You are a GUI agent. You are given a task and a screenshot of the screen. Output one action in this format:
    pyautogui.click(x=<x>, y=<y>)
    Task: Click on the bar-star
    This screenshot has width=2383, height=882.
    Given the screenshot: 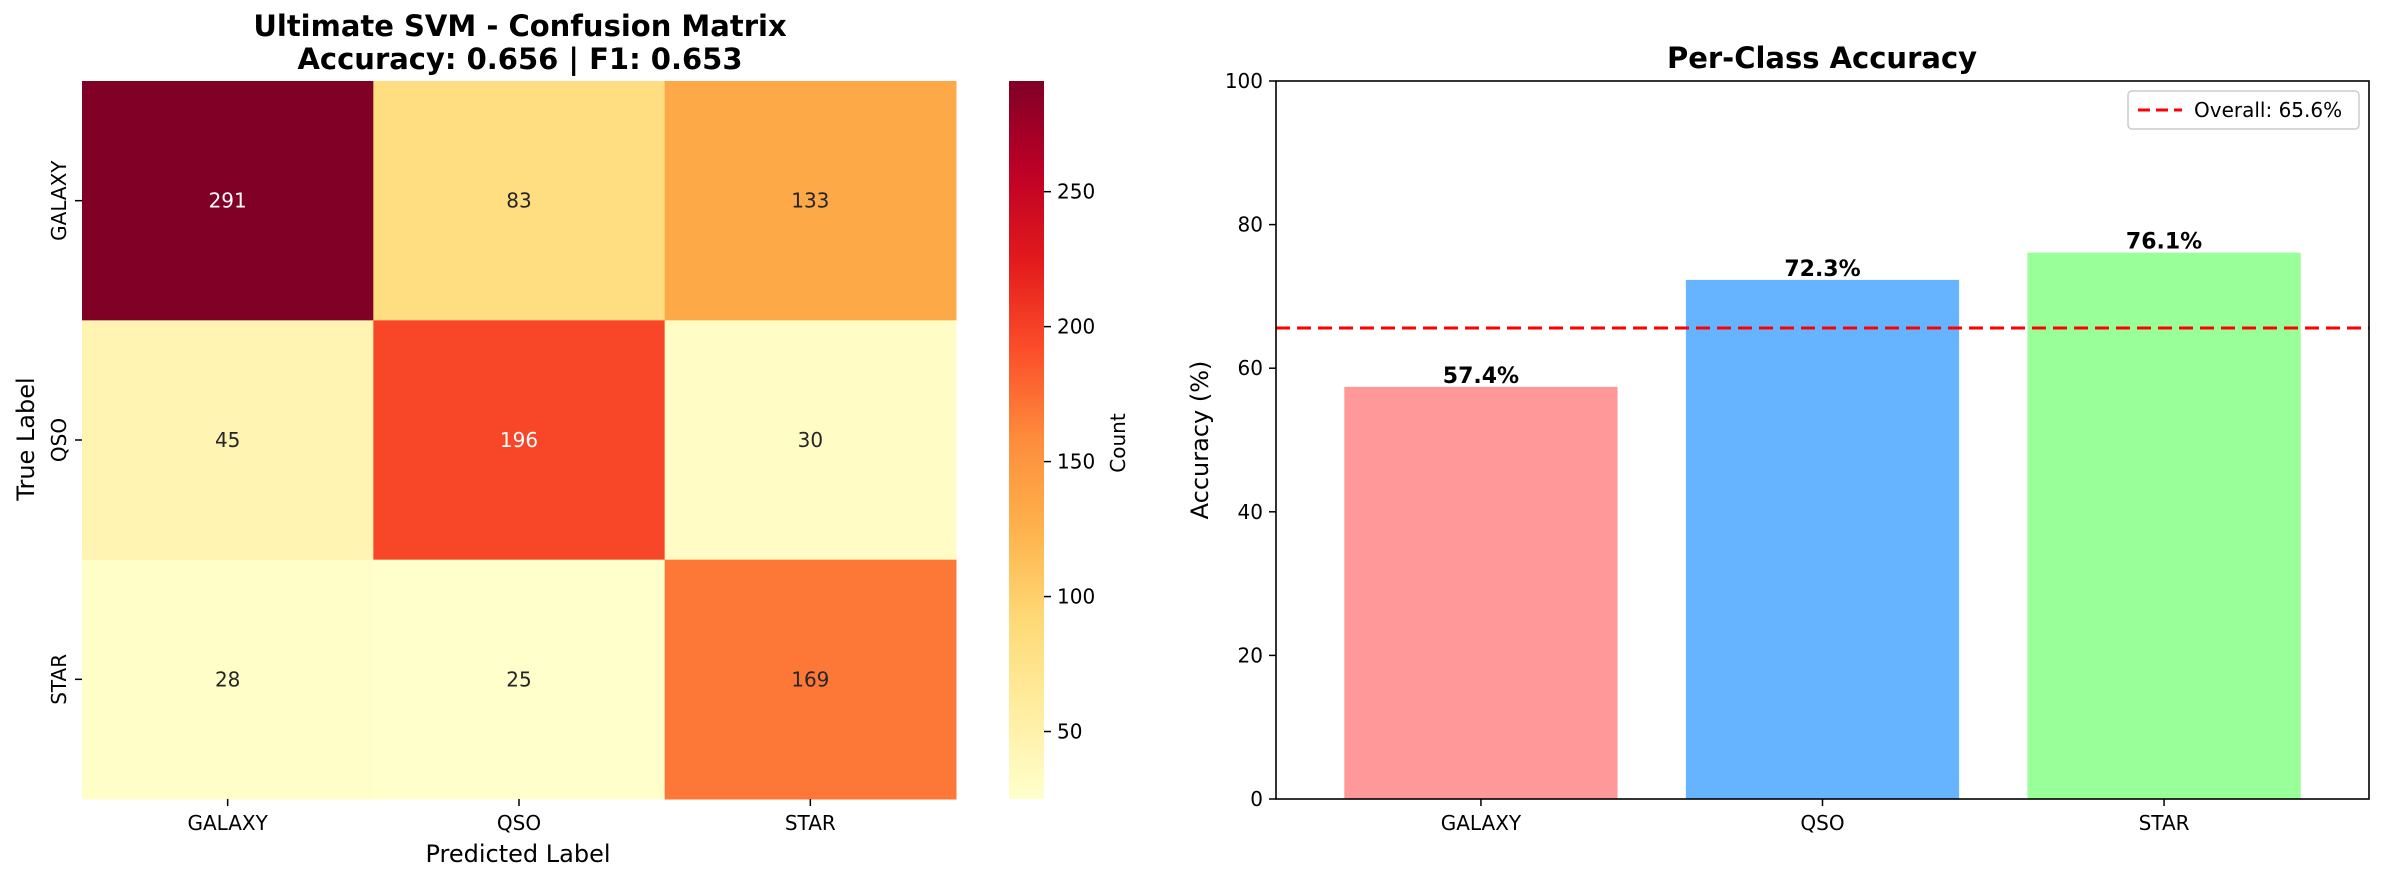 What is the action you would take?
    pyautogui.click(x=2164, y=526)
    